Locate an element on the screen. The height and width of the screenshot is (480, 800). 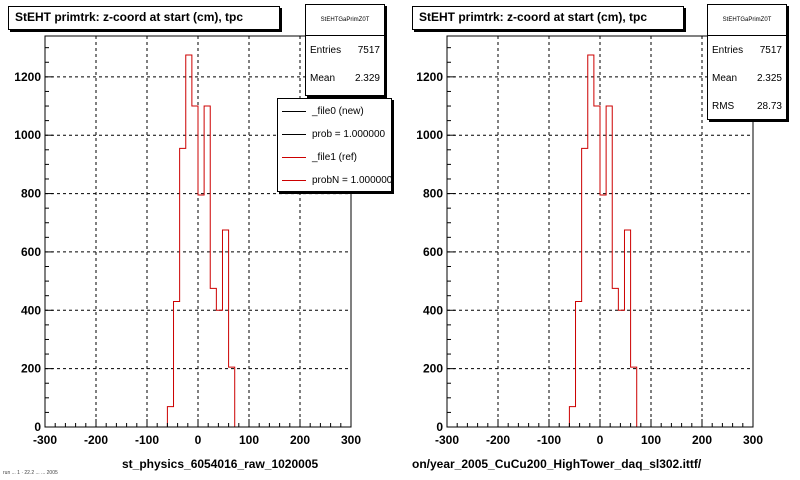
legend-entry: prob = 1.000000 is located at coordinates (331, 134).